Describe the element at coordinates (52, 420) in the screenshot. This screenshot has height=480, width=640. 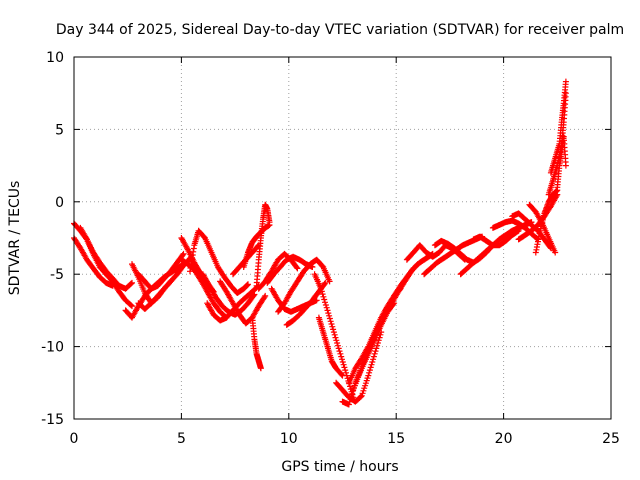
I see `y-tick-label: -15` at that location.